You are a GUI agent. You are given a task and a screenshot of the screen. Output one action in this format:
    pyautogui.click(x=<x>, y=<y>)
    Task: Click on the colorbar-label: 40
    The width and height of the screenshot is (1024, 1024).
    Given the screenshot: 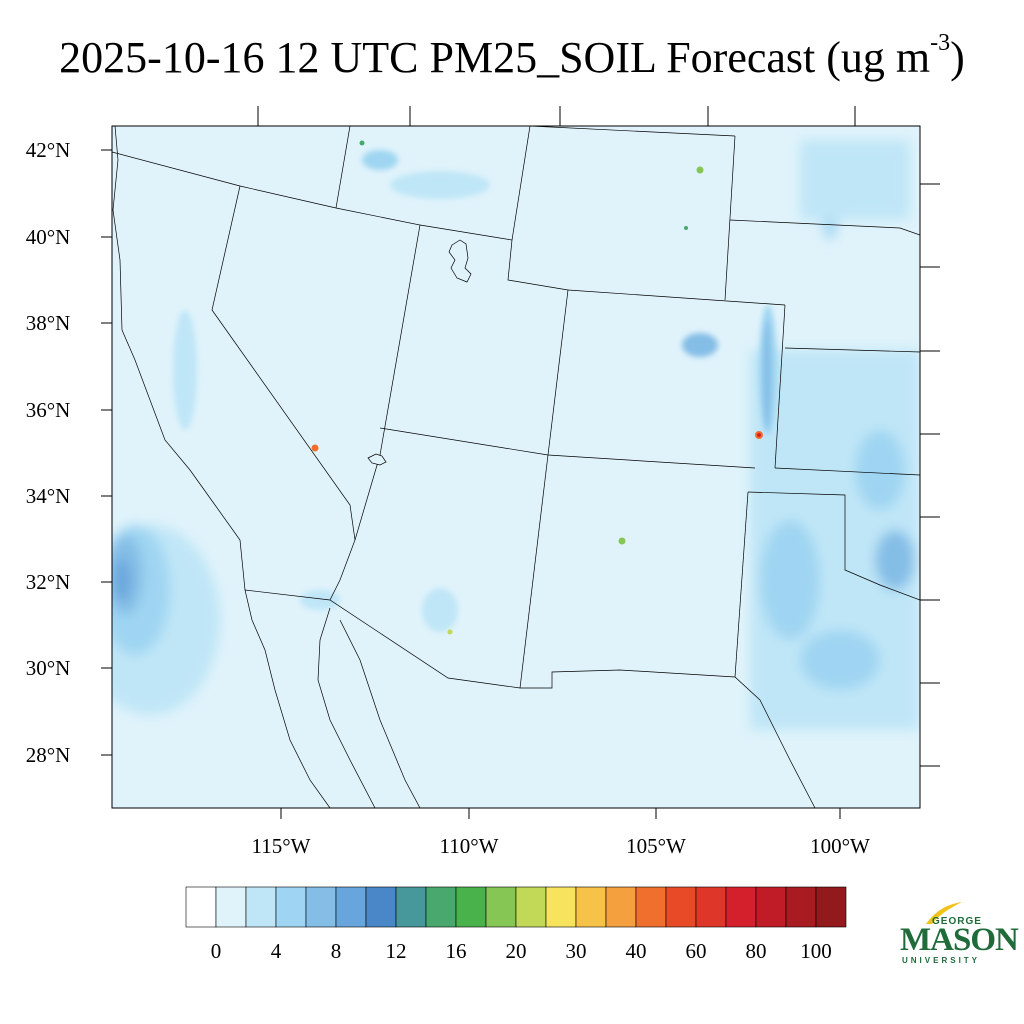 What is the action you would take?
    pyautogui.click(x=636, y=951)
    